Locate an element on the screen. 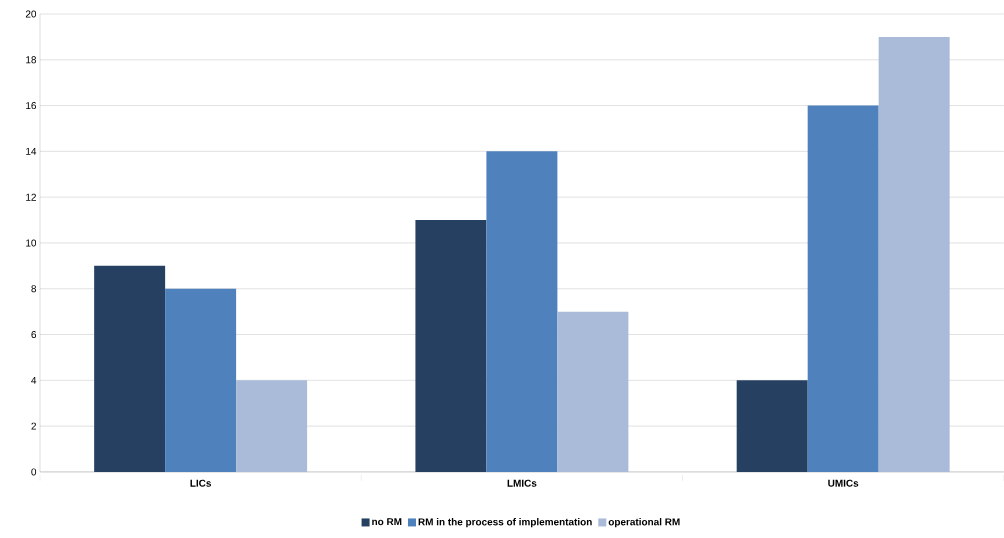  x-tick-label: UMICs is located at coordinates (843, 483).